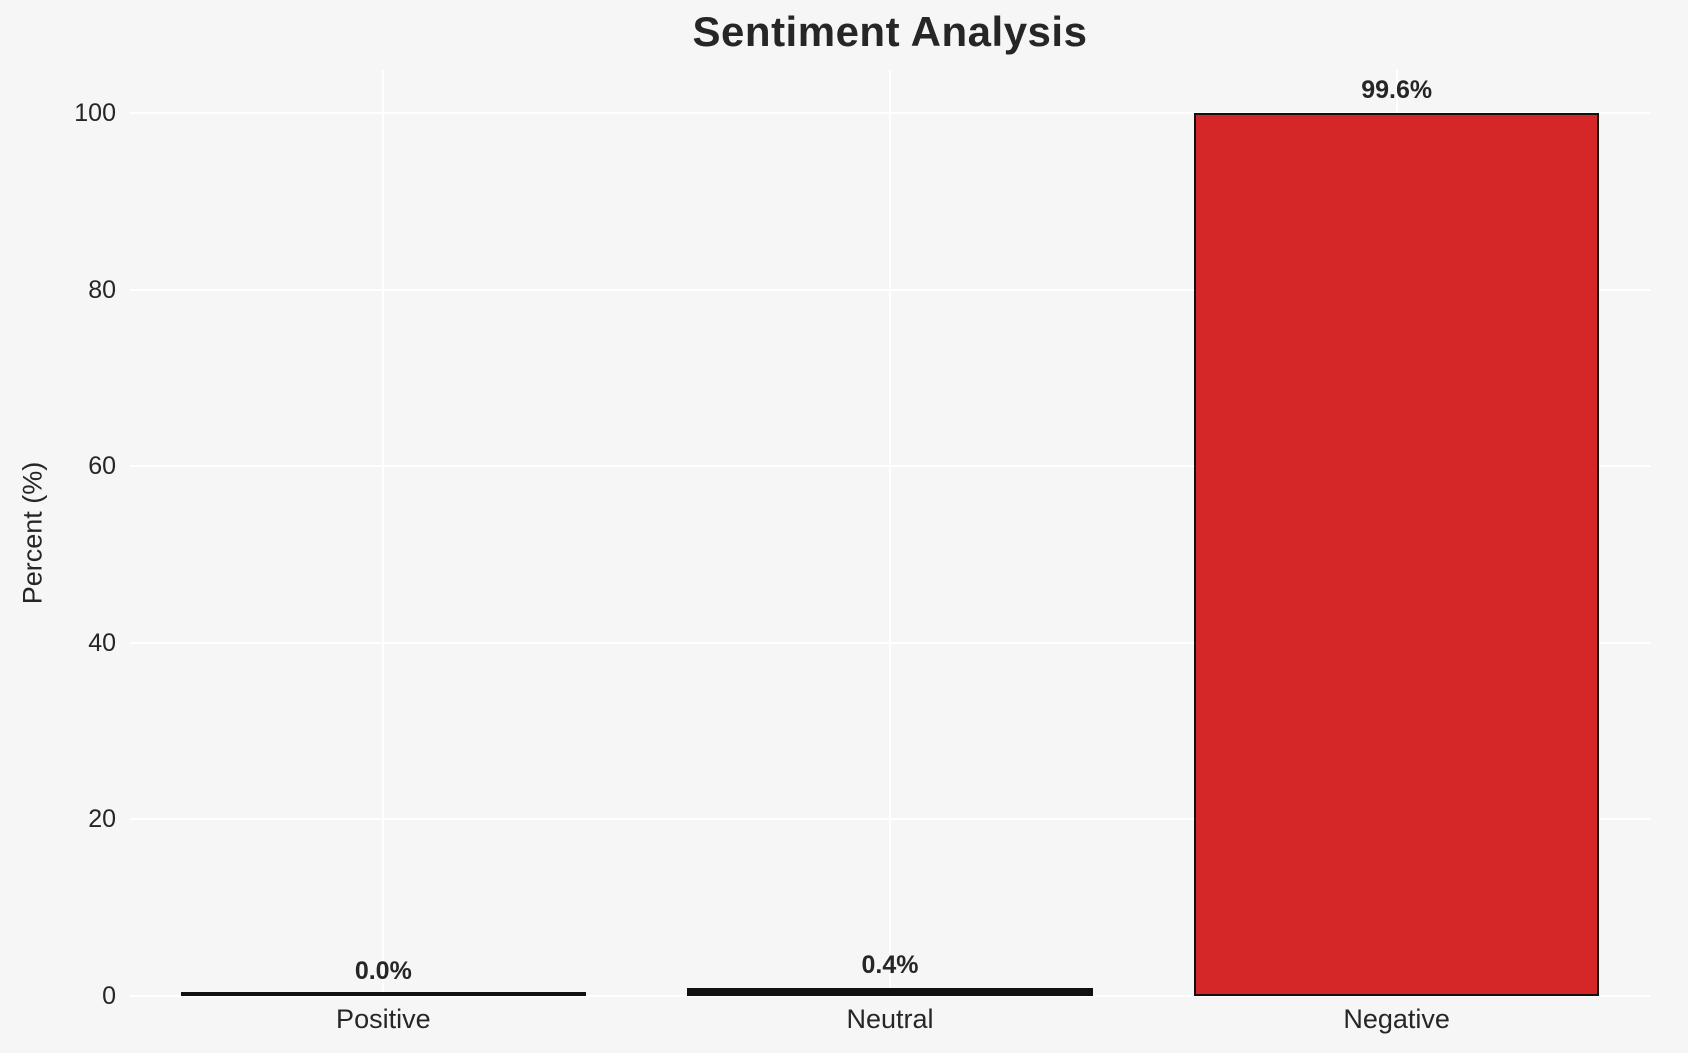 The height and width of the screenshot is (1053, 1688). Describe the element at coordinates (102, 289) in the screenshot. I see `ytick-label-80: 80` at that location.